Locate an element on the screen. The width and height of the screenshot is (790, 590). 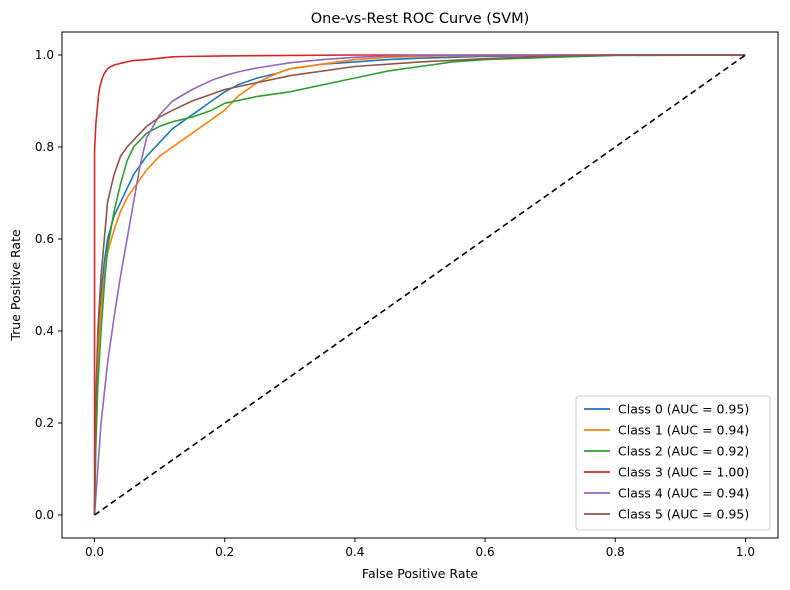
x-tick-label: 0.4 is located at coordinates (354, 552).